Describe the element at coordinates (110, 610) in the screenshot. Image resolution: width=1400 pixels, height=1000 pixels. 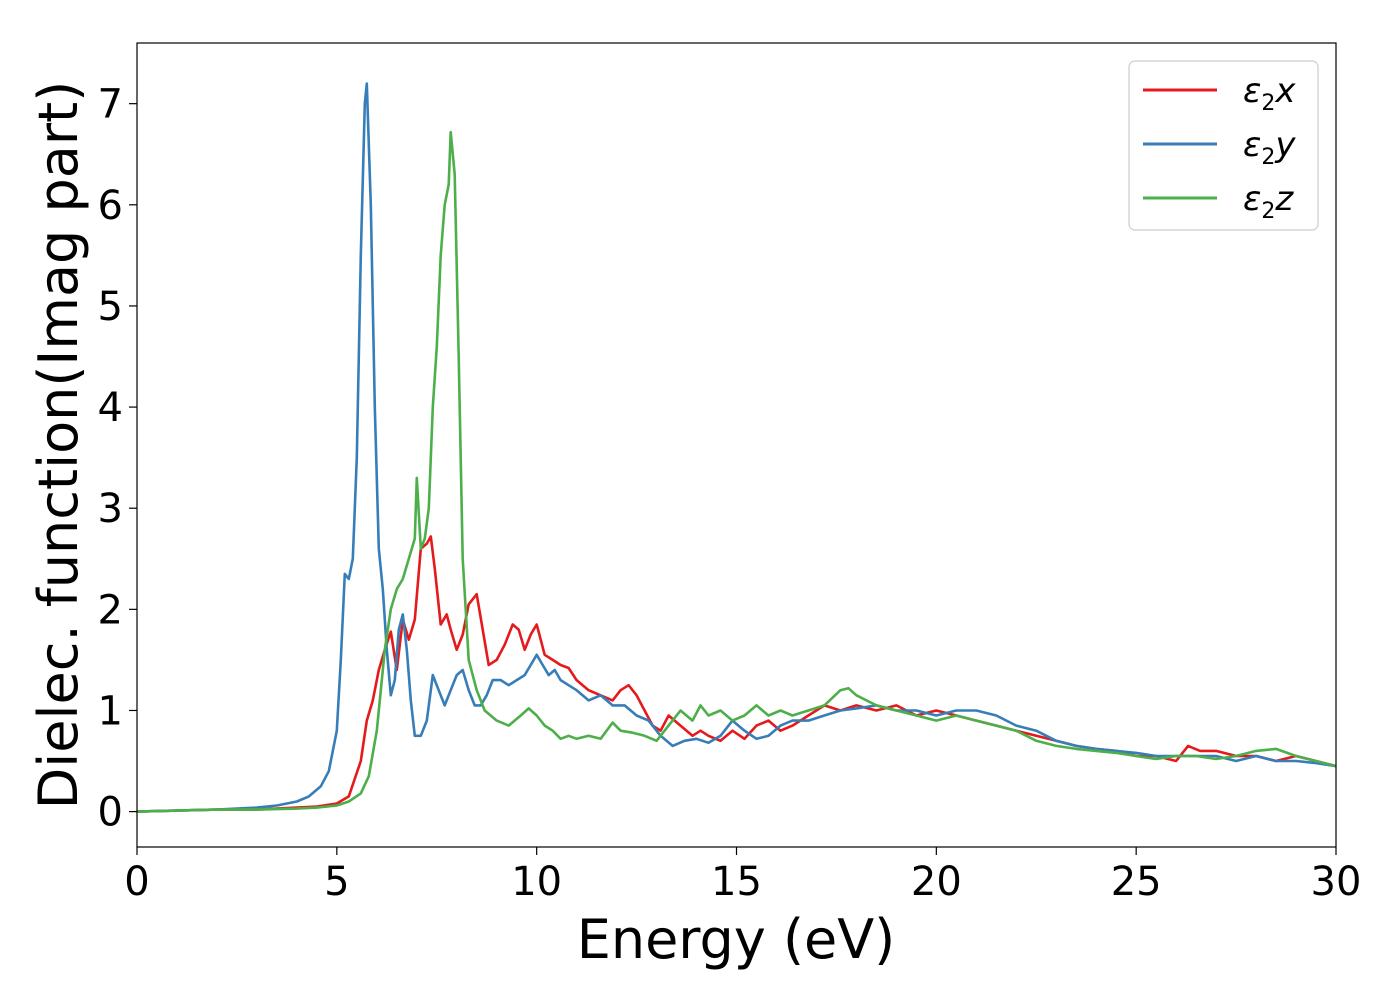
I see `y-tick-label: 2` at that location.